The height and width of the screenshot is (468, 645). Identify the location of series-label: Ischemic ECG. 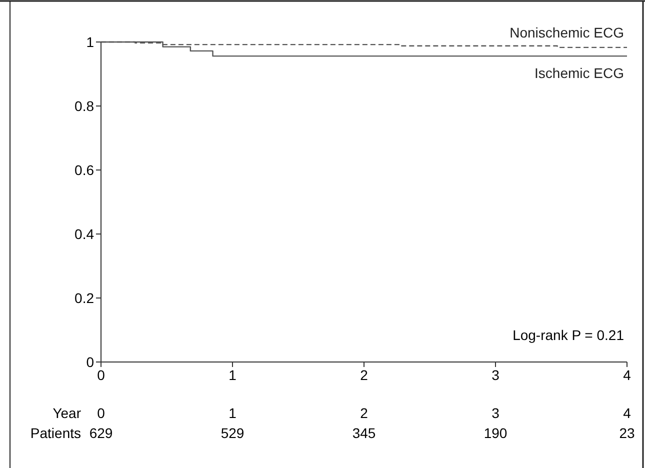
(579, 73).